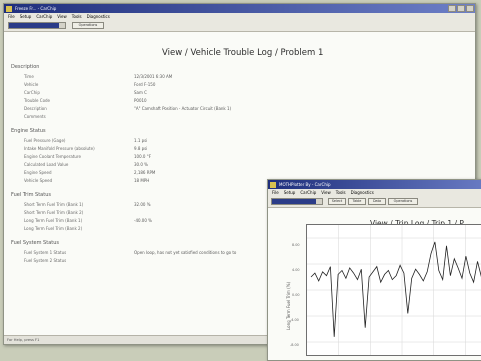 This screenshot has height=361, width=481. What do you see at coordinates (29, 76) in the screenshot?
I see `row-time: Time` at bounding box center [29, 76].